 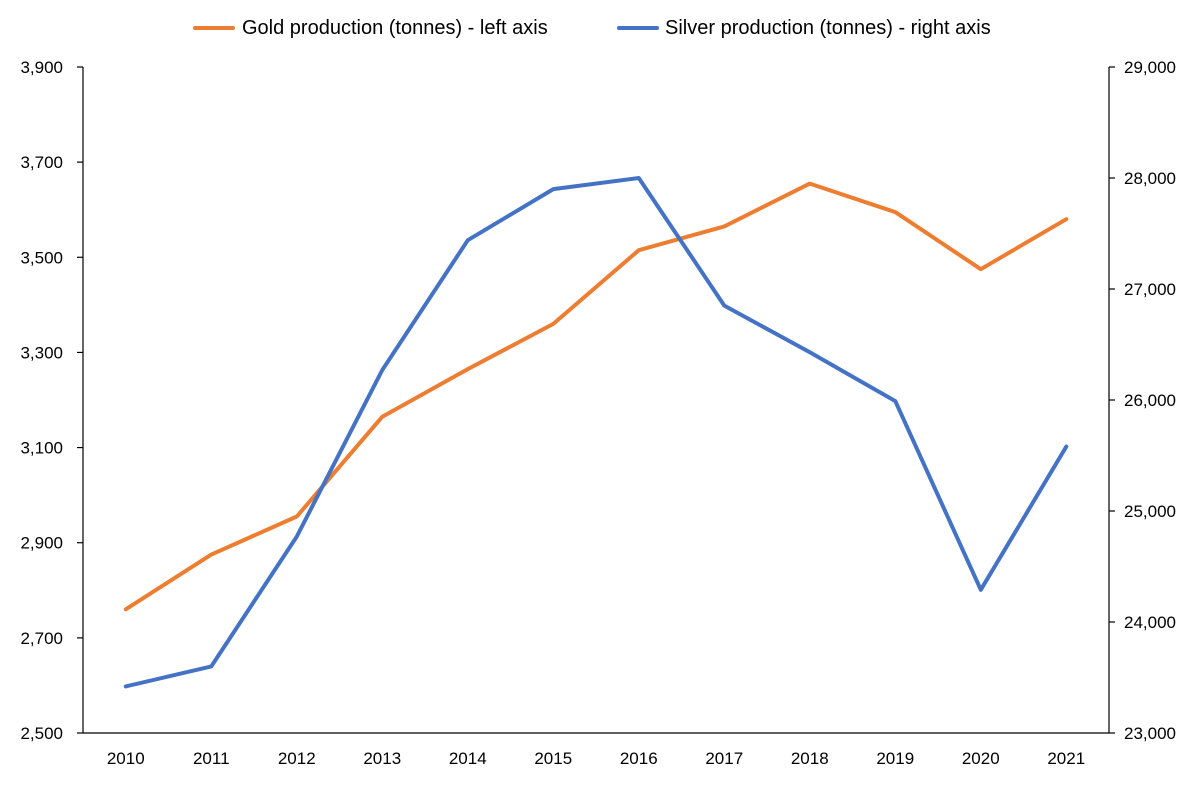 I want to click on right-tick-label: 26,000, so click(x=1150, y=400).